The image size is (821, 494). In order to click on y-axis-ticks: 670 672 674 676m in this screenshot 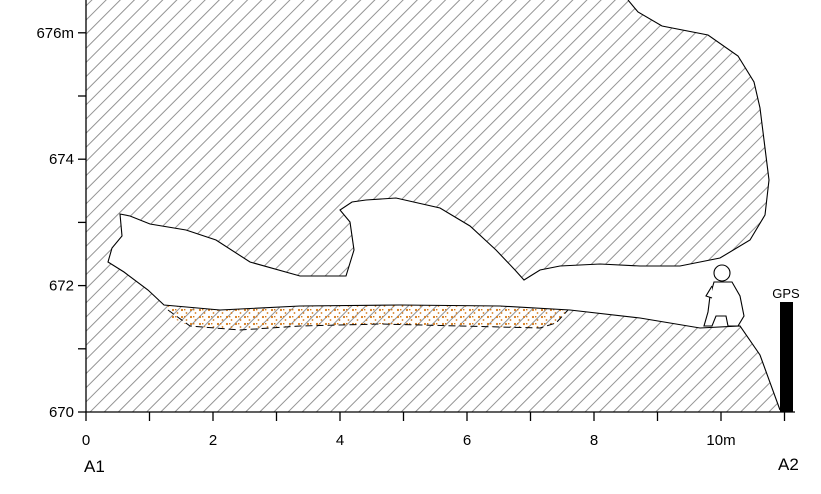, I will do `click(61, 223)`.